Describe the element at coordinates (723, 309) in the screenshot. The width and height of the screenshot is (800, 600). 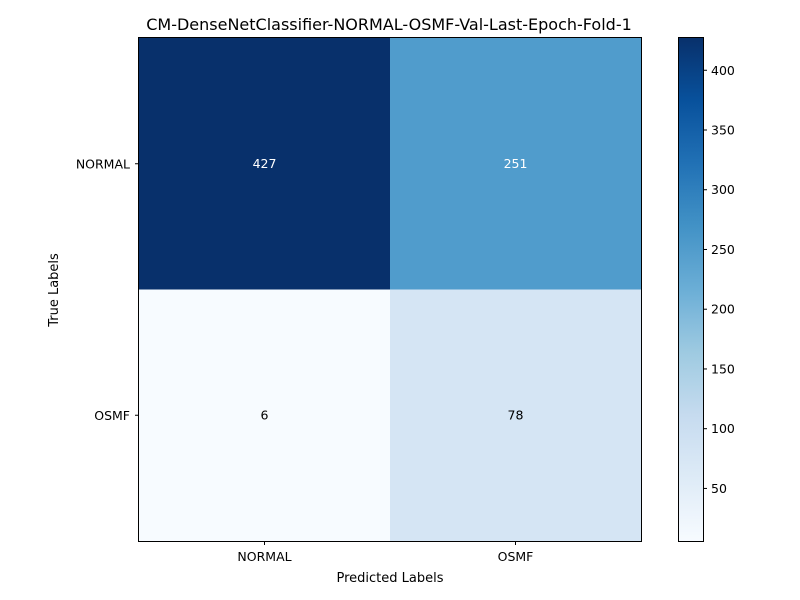
I see `colorbar-tick-label: 200` at that location.